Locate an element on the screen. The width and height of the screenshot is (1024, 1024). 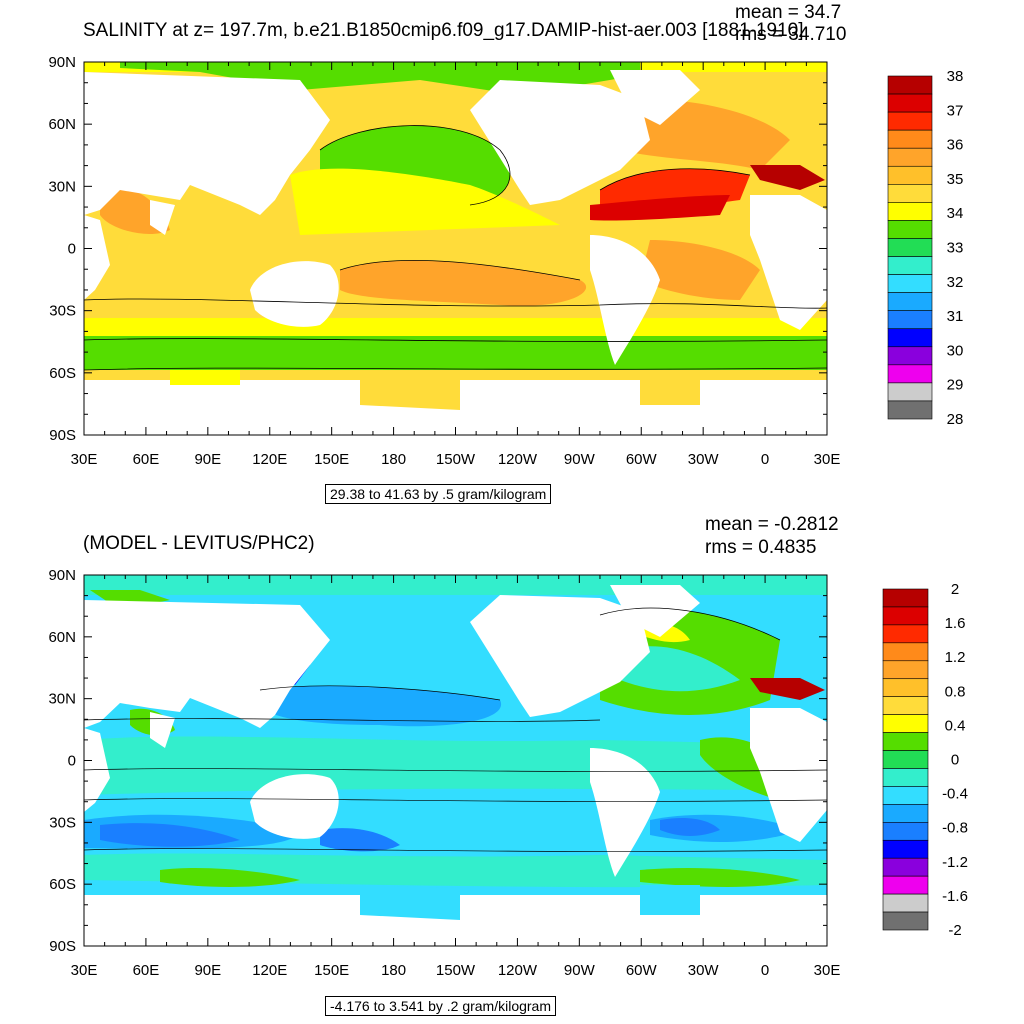
top-colorbar-label: 38 is located at coordinates (955, 76).